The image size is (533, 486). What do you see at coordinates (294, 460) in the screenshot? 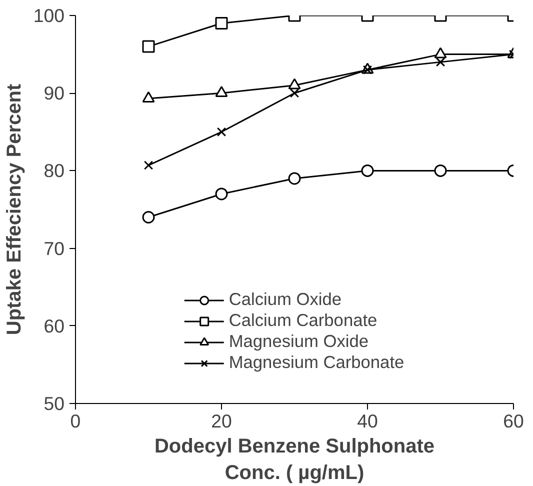
I see `x-axis-title: Dodecyl Benzene Sulphonate Conc. ( µg/mL)` at bounding box center [294, 460].